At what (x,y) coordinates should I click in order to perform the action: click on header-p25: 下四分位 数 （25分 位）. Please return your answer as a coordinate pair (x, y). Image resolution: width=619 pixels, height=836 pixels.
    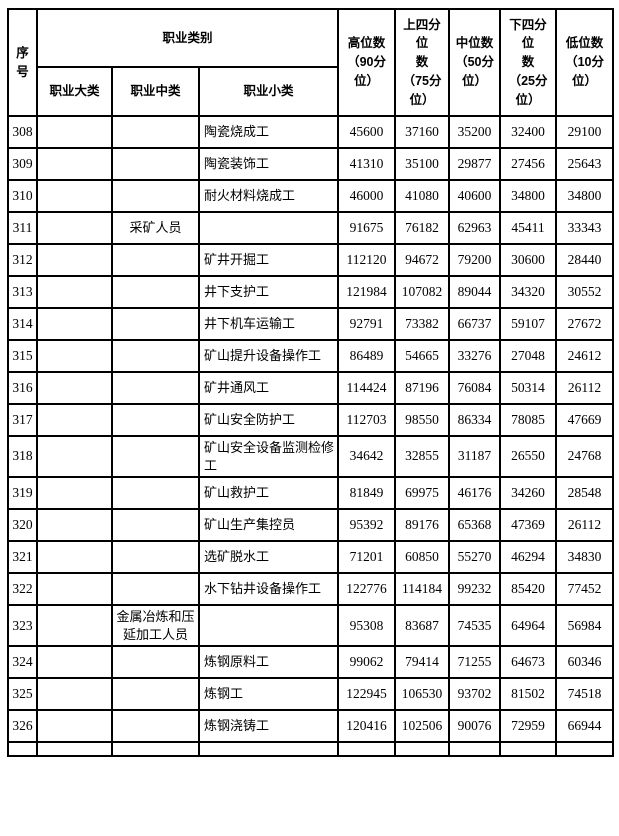
    Looking at the image, I should click on (528, 62).